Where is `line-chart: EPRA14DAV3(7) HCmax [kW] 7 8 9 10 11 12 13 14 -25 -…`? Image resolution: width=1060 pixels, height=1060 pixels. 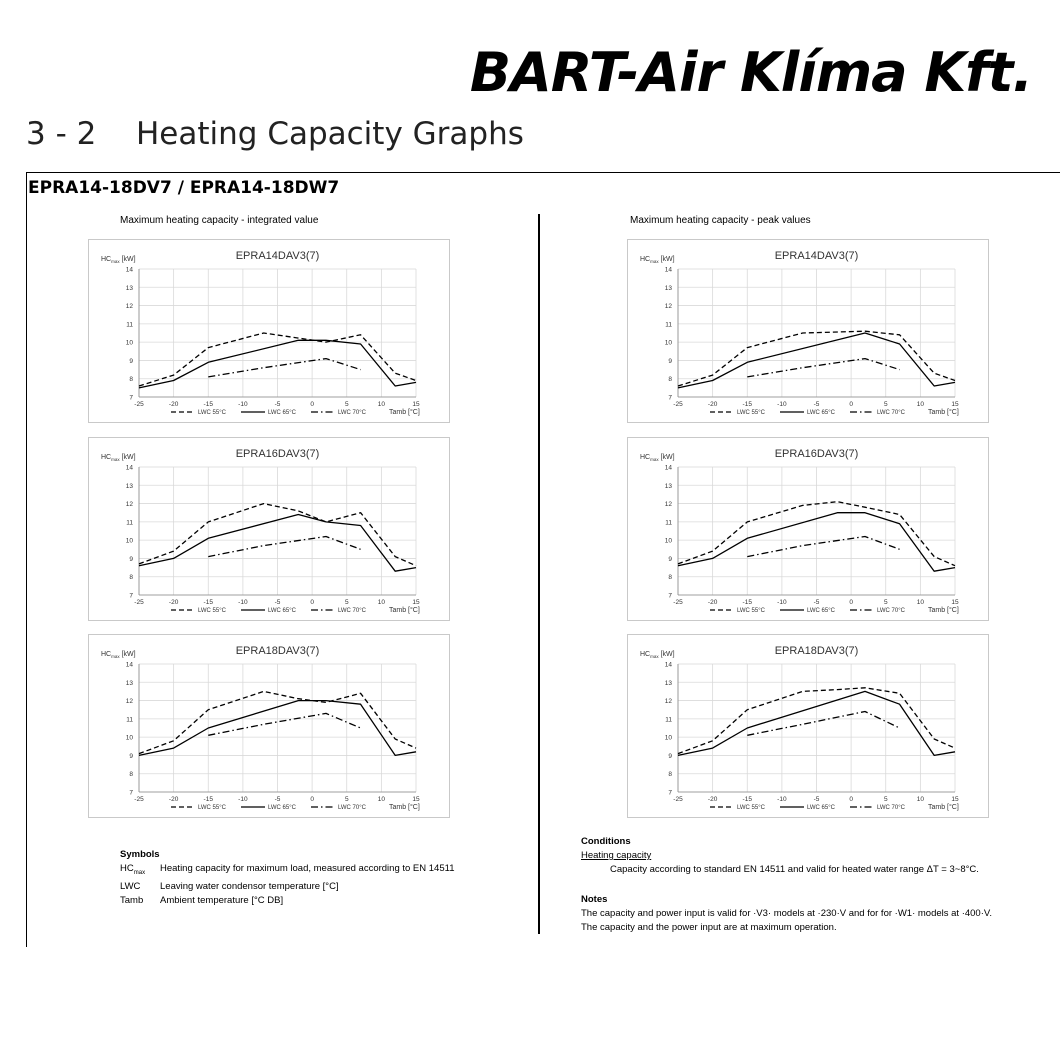
line-chart: EPRA14DAV3(7) HCmax [kW] 7 8 9 10 11 12 13 14 -25 -… is located at coordinates (260, 333).